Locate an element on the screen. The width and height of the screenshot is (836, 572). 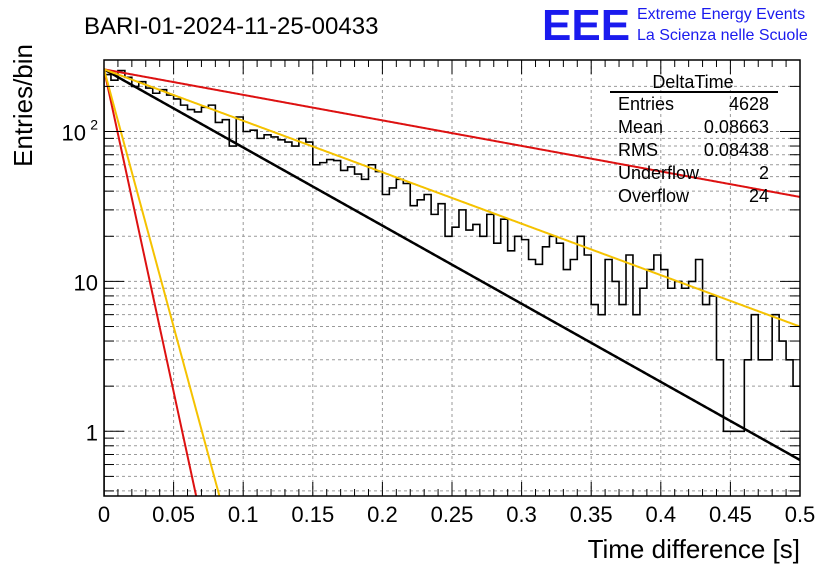
x-tick-label: 0.15 is located at coordinates (312, 514).